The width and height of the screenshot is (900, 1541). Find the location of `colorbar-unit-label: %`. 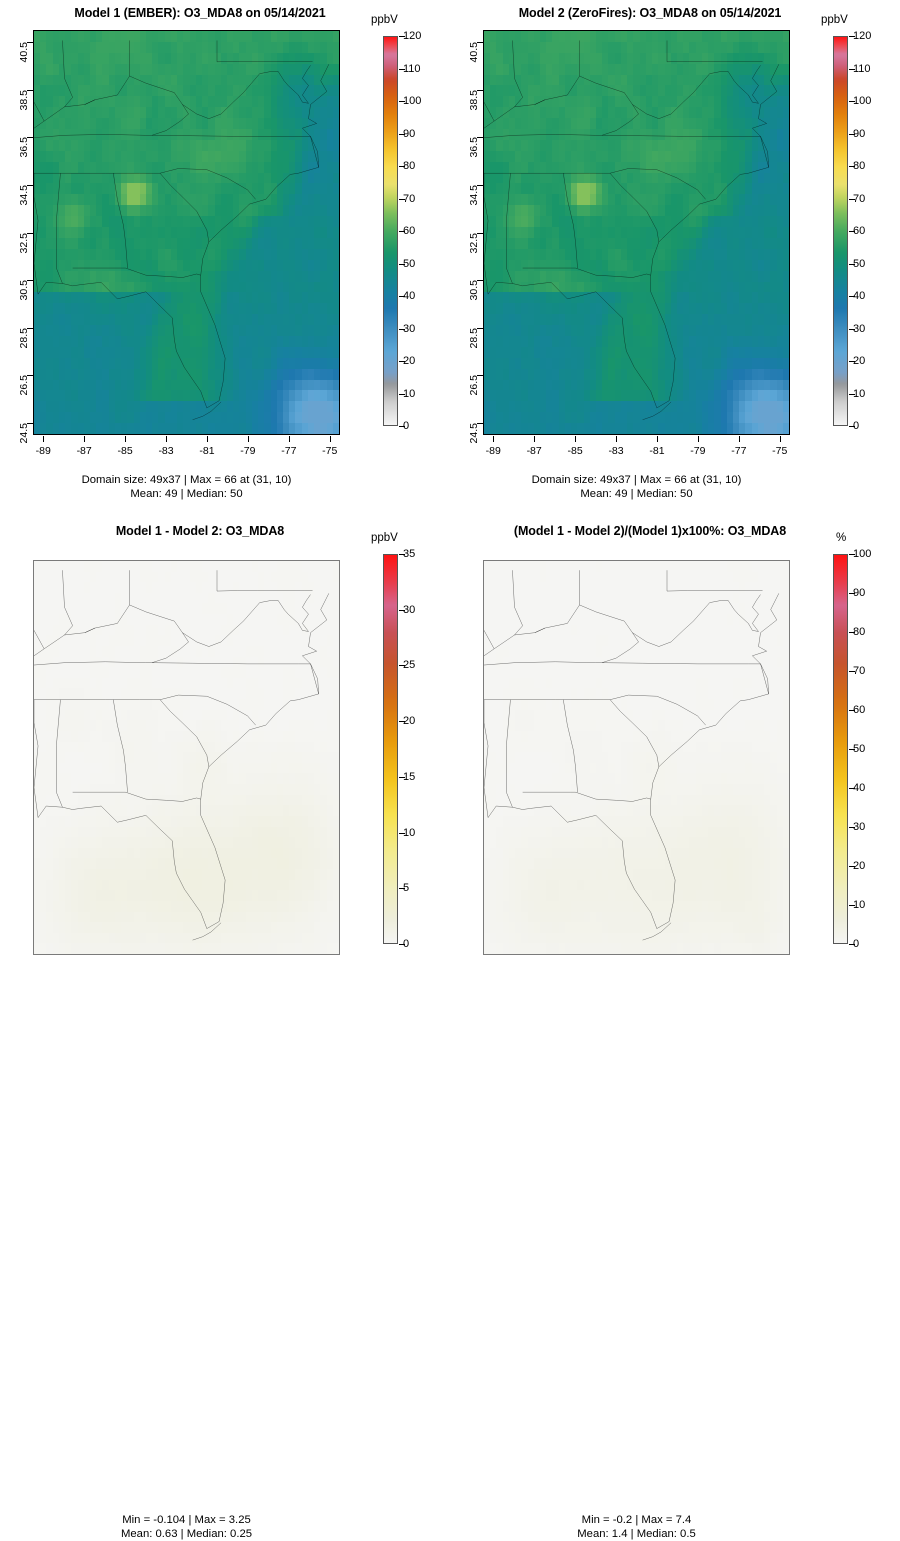

colorbar-unit-label: % is located at coordinates (841, 538).